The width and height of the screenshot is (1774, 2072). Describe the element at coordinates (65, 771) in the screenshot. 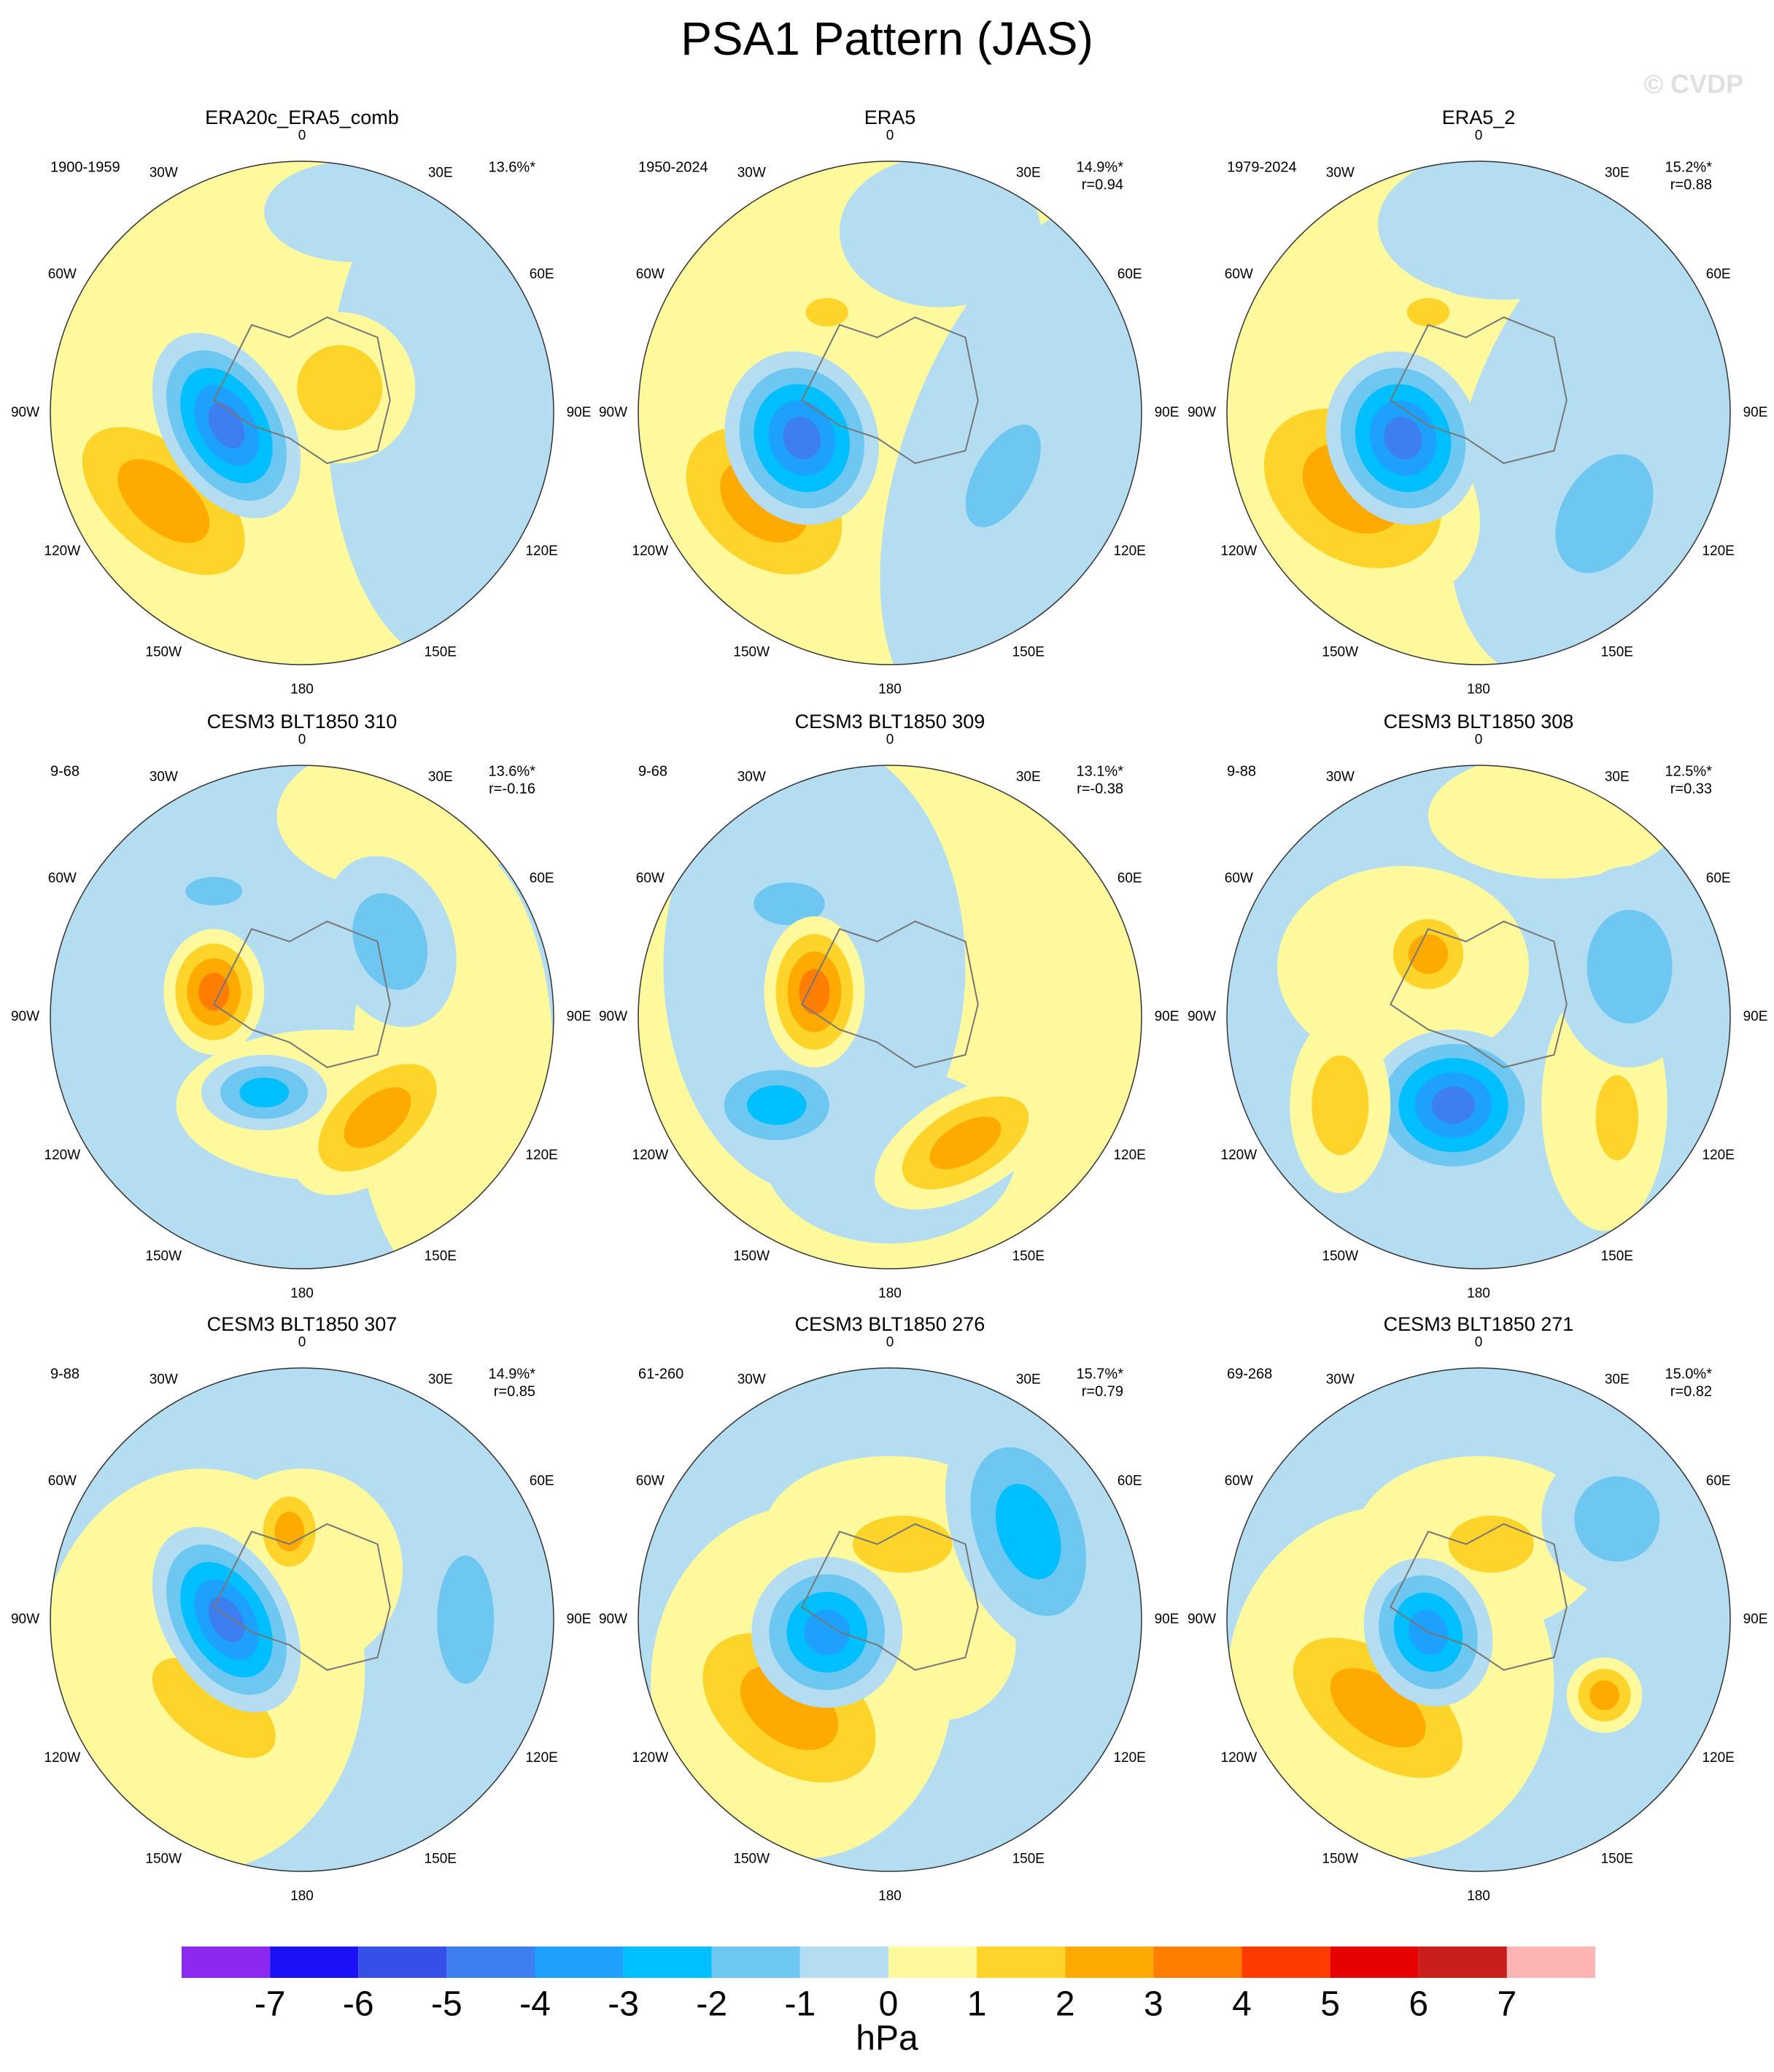

I see `period-label: 9-68` at that location.